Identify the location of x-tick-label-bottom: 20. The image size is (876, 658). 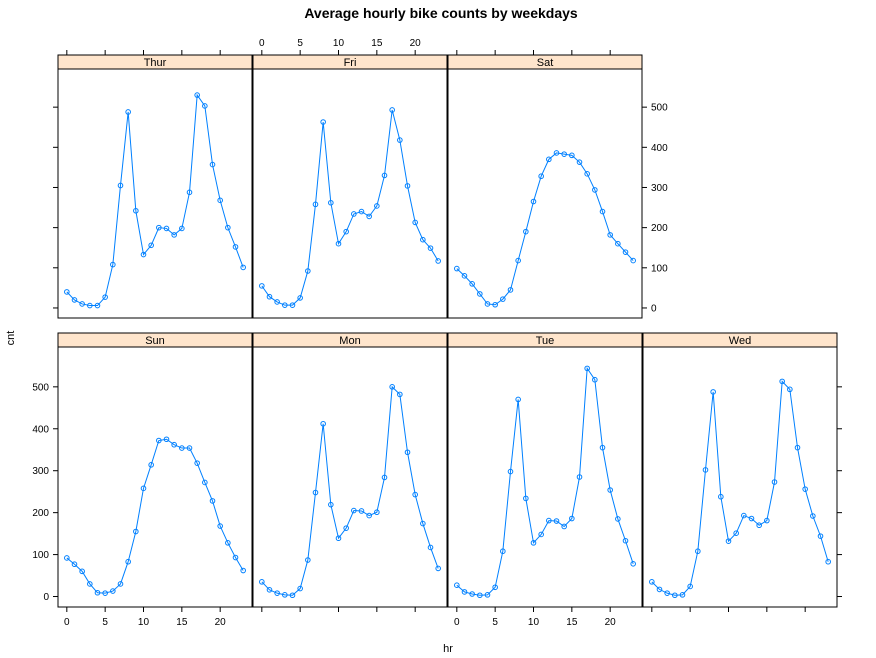
(221, 622).